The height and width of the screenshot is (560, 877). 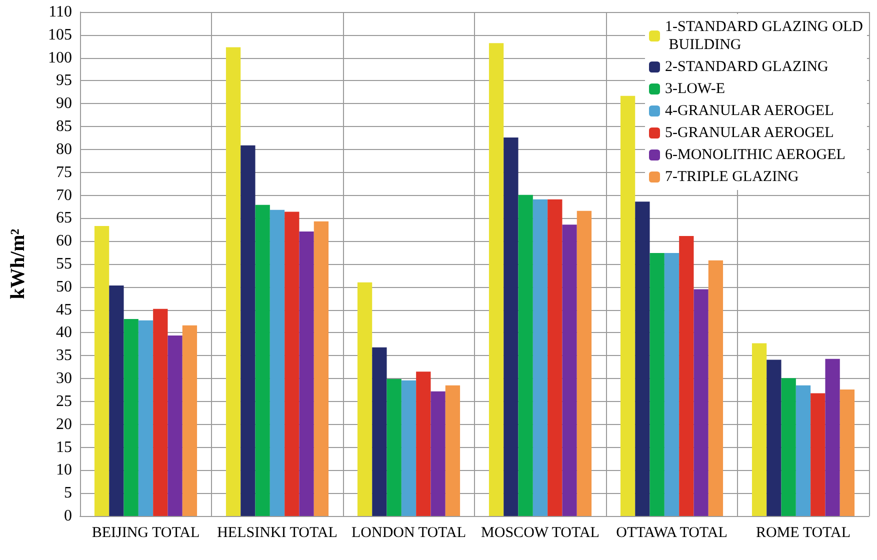 I want to click on y-tick-label: 40, so click(x=64, y=333).